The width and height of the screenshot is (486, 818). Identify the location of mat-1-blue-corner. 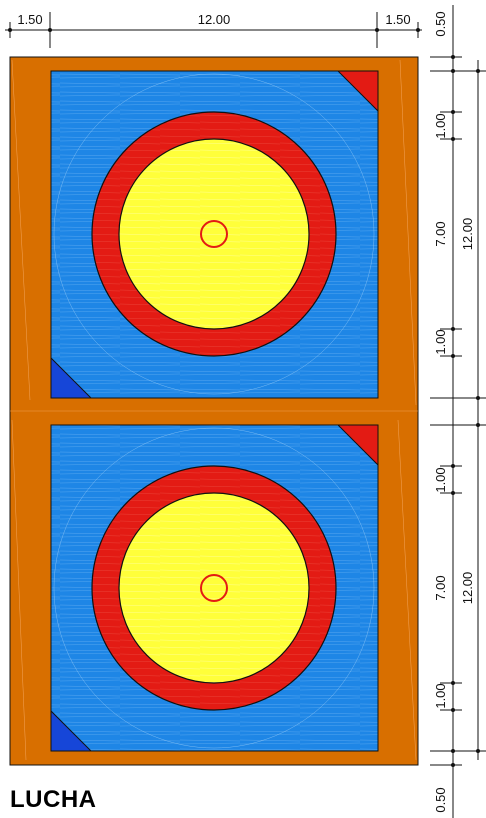
(71, 377).